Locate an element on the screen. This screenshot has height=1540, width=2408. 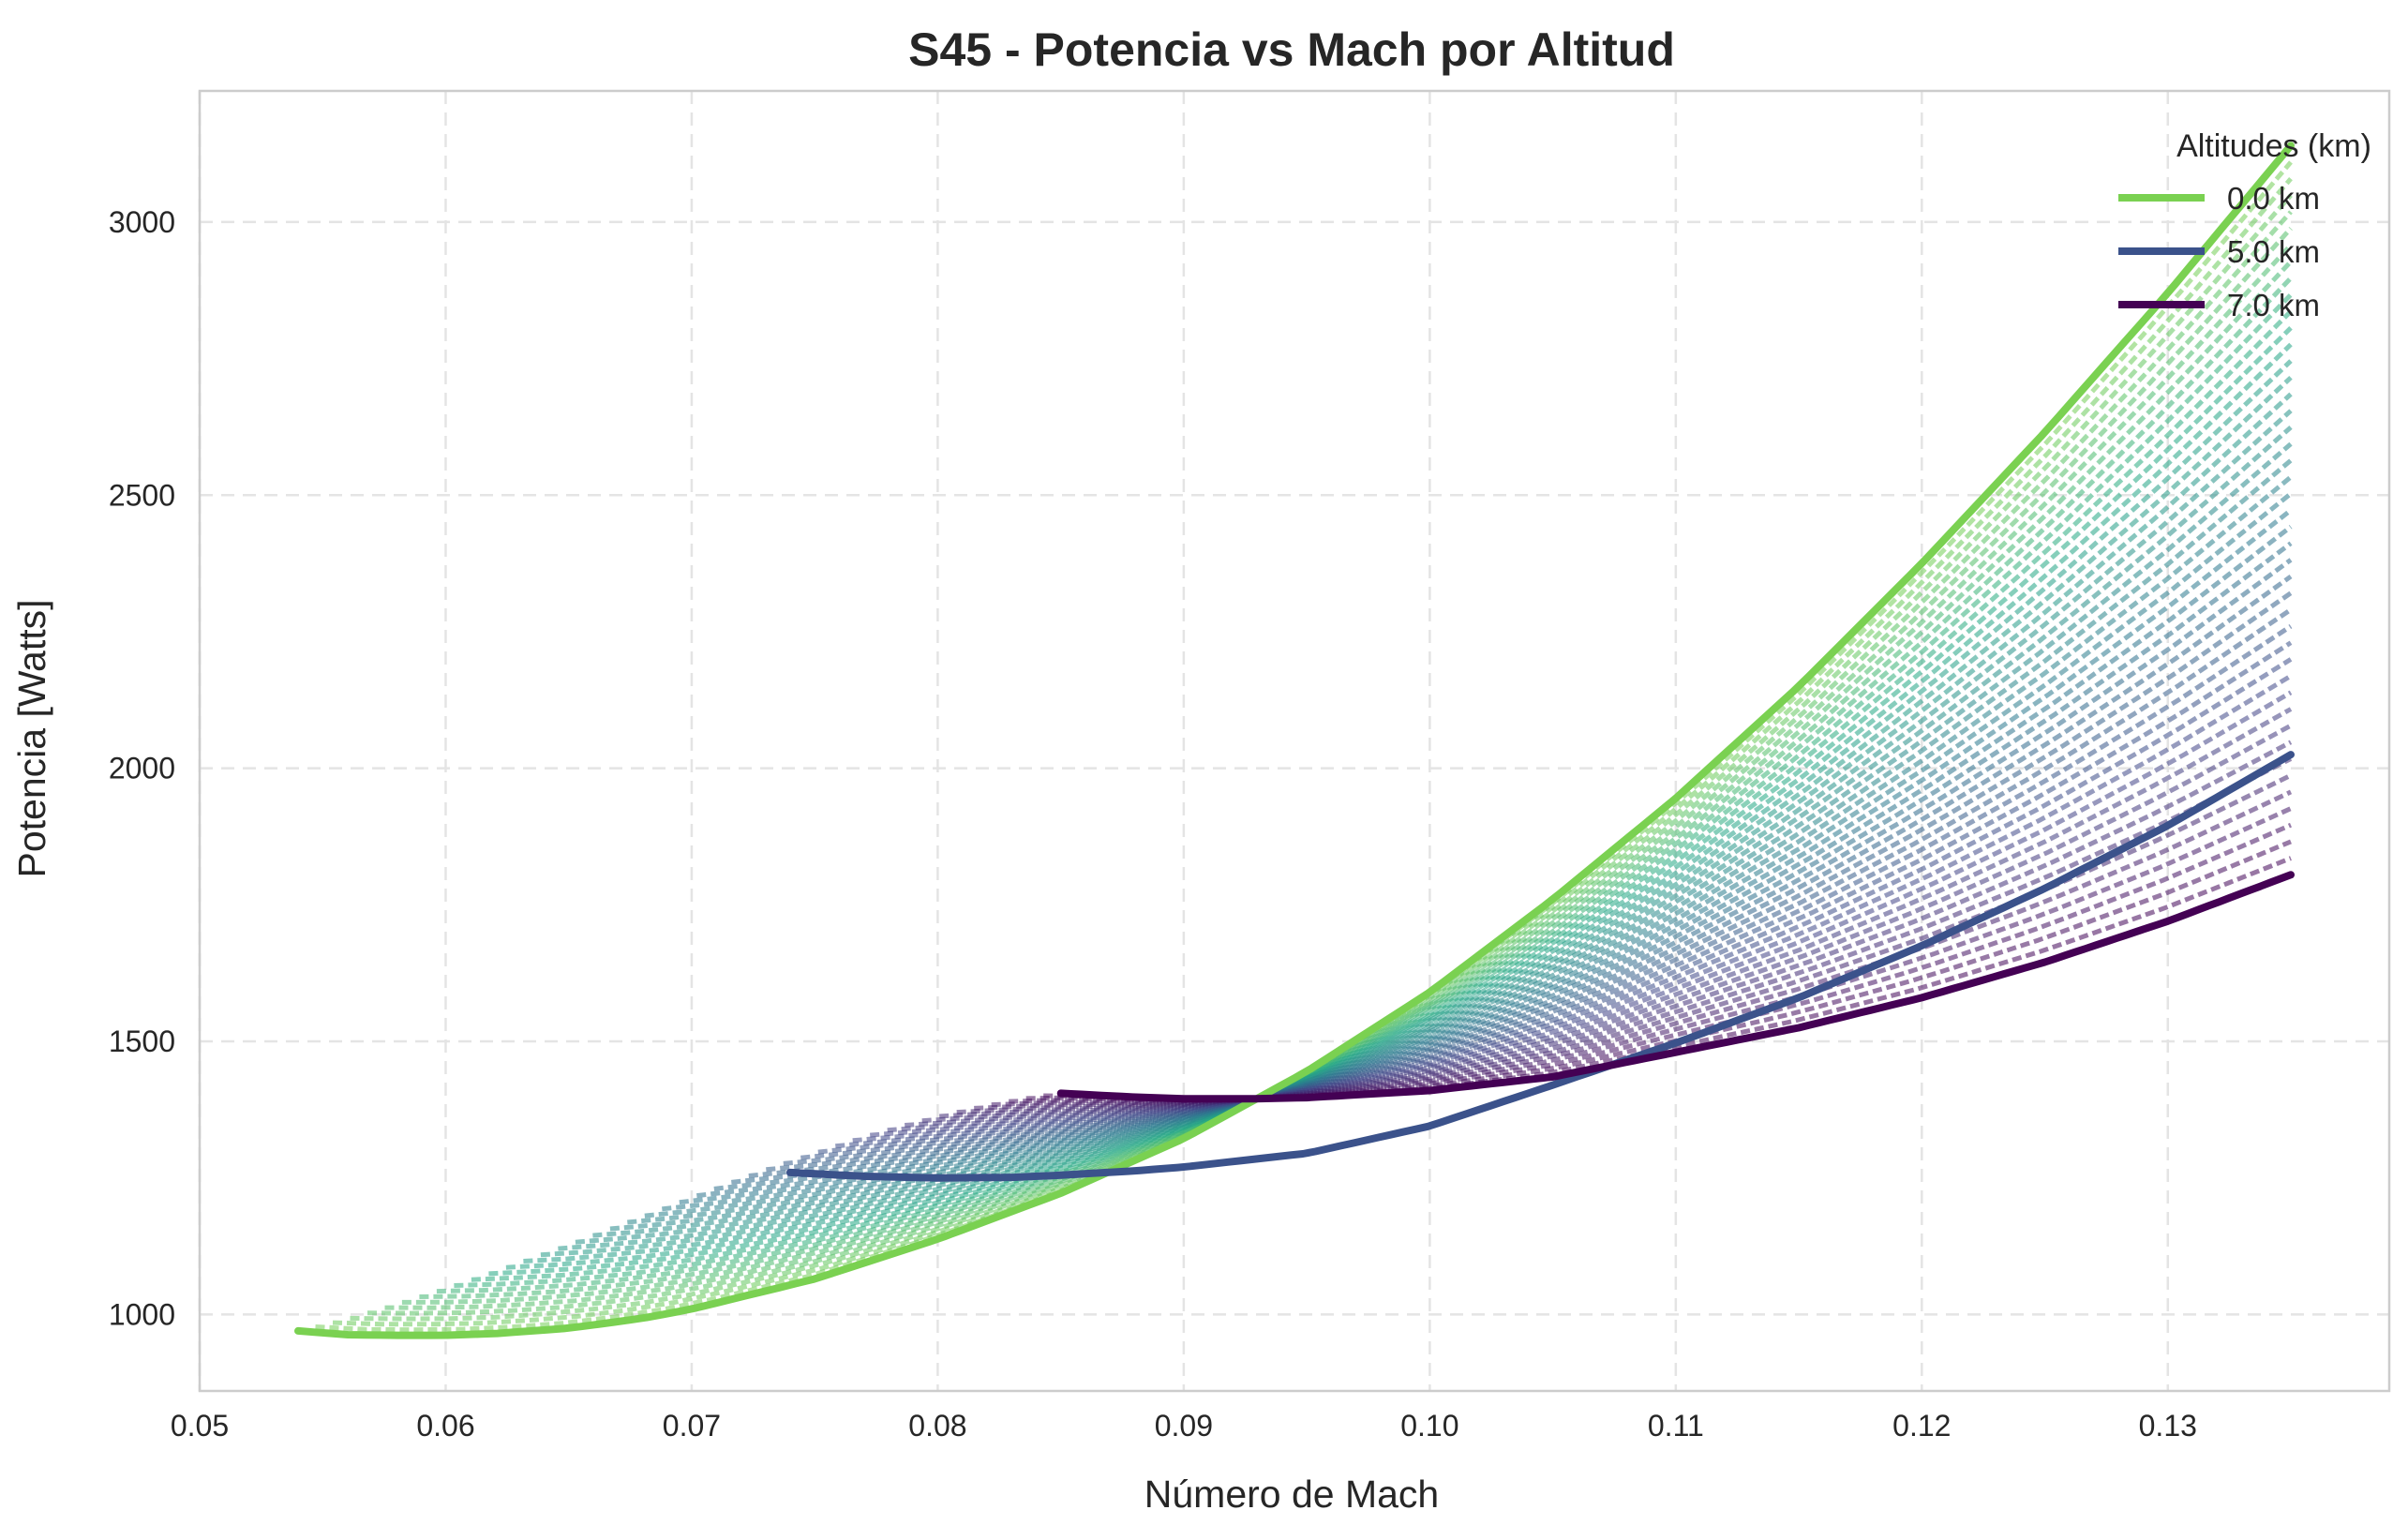
legend-entry: 5.0 km is located at coordinates (2273, 251).